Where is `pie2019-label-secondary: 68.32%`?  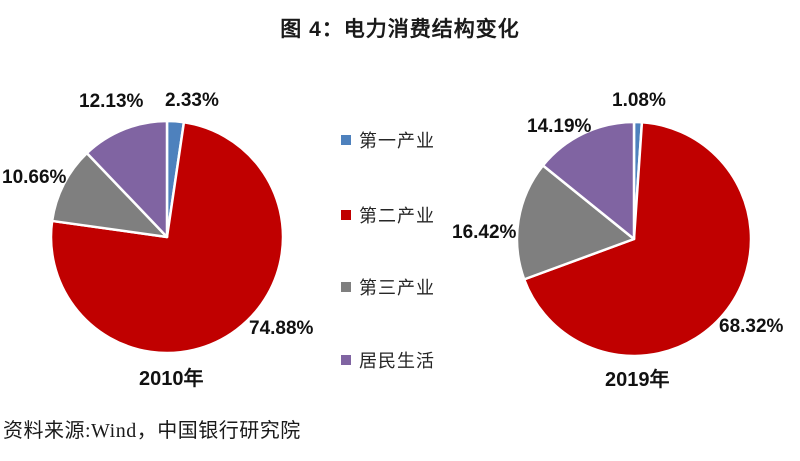 pie2019-label-secondary: 68.32% is located at coordinates (751, 326).